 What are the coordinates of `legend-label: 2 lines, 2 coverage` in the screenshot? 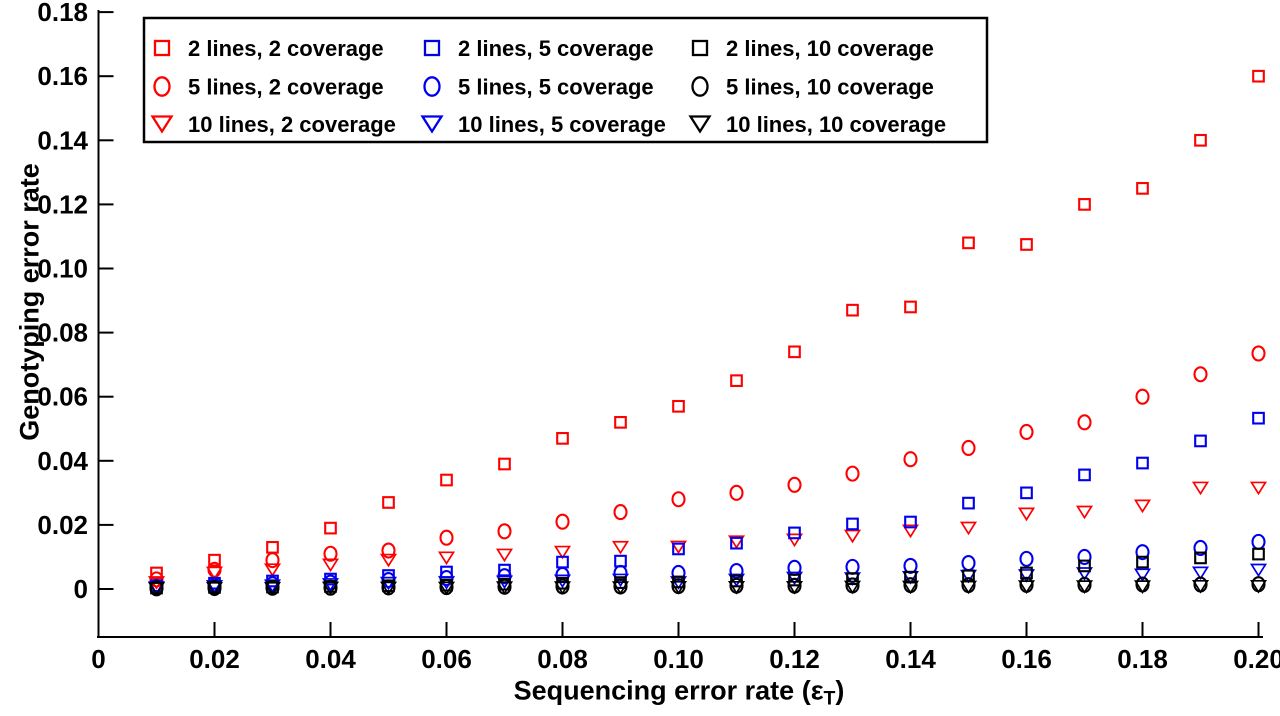 It's located at (286, 48).